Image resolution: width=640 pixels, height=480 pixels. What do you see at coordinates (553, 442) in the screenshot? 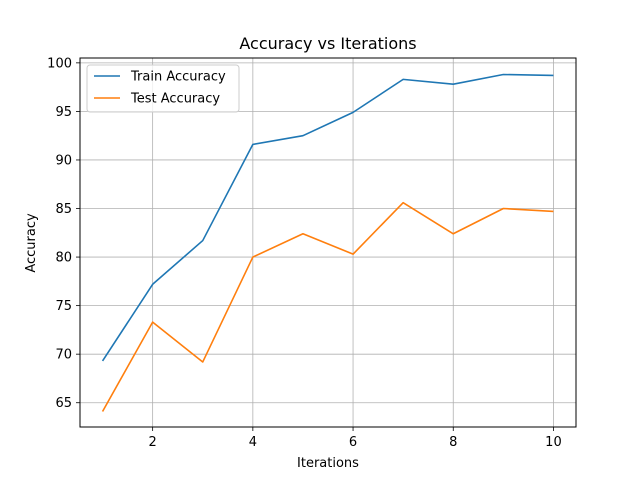
I see `x-tick-label: 10` at bounding box center [553, 442].